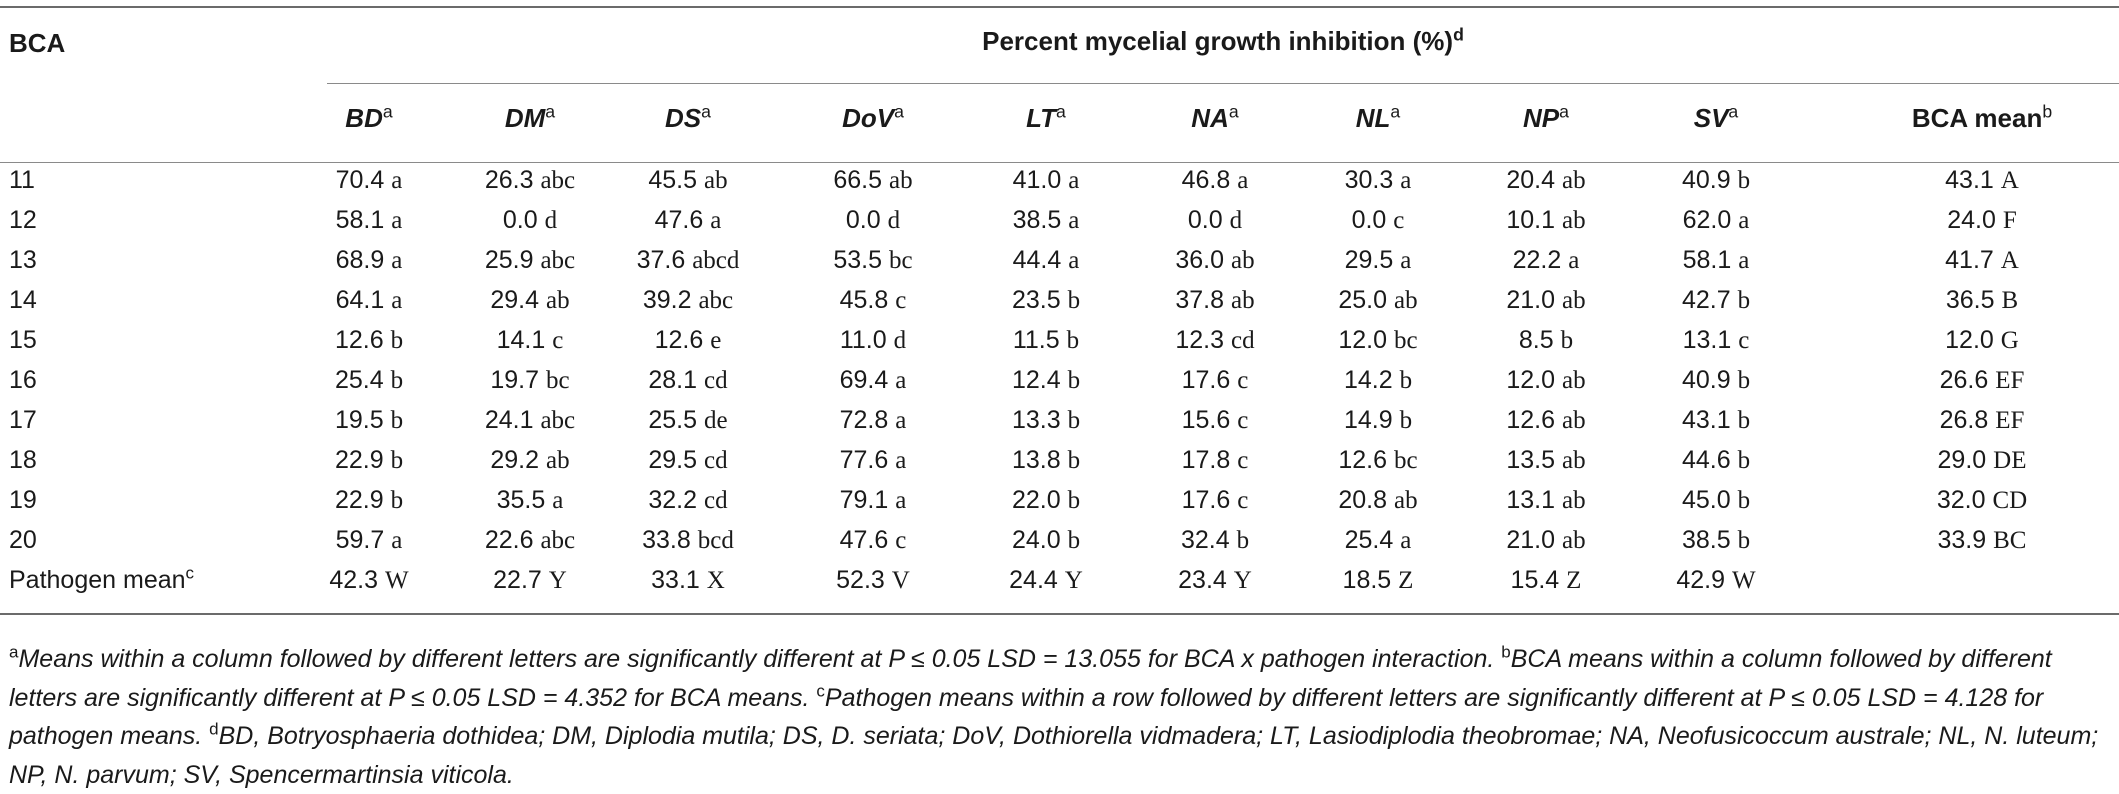 The width and height of the screenshot is (2119, 794). Describe the element at coordinates (509, 540) in the screenshot. I see `cell-value: 22.6` at that location.